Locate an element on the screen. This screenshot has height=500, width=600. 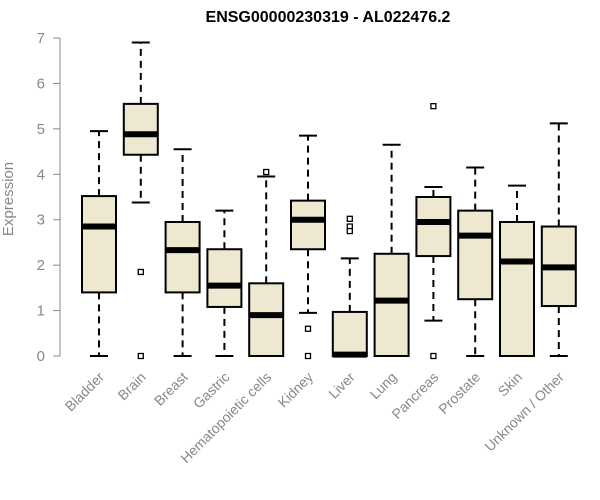
y-axis-label: Expression is located at coordinates (8, 199).